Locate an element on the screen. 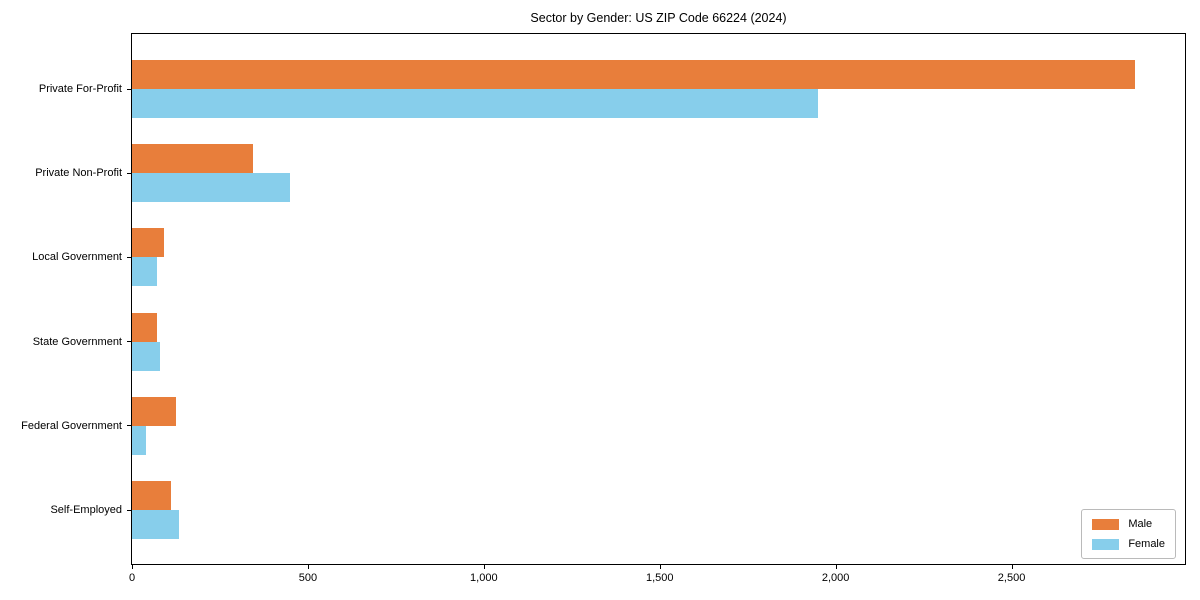 This screenshot has height=600, width=1200. legend-item-male: Male is located at coordinates (1128, 524).